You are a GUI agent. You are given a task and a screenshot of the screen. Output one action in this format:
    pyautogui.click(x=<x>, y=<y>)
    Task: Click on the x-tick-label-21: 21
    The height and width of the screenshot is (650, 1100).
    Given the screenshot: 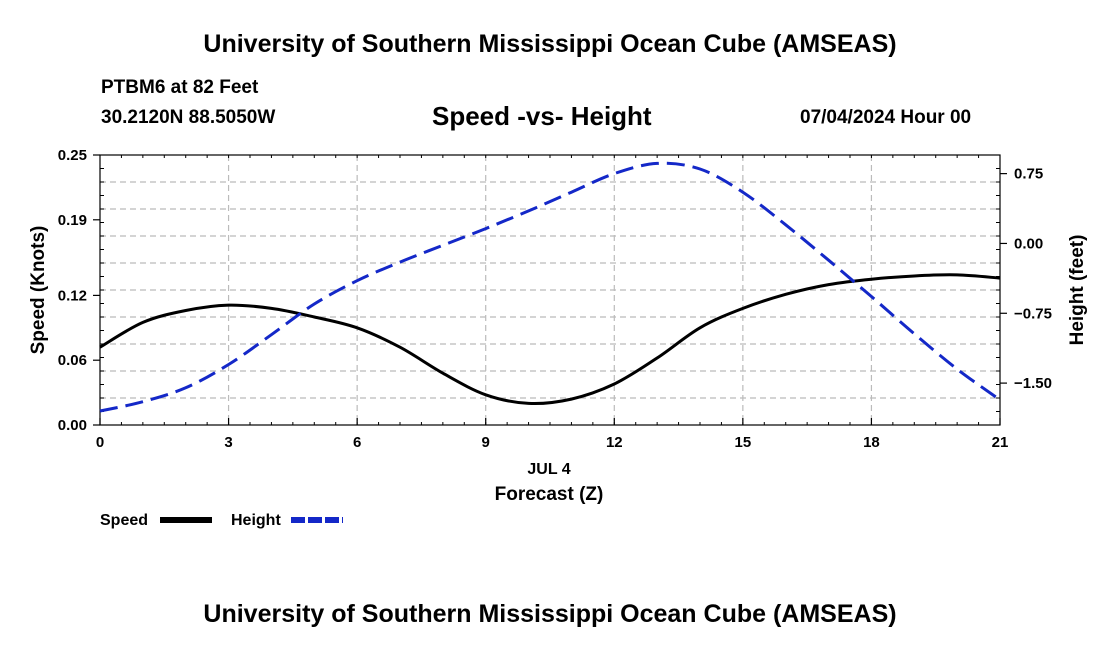 What is the action you would take?
    pyautogui.click(x=1000, y=442)
    